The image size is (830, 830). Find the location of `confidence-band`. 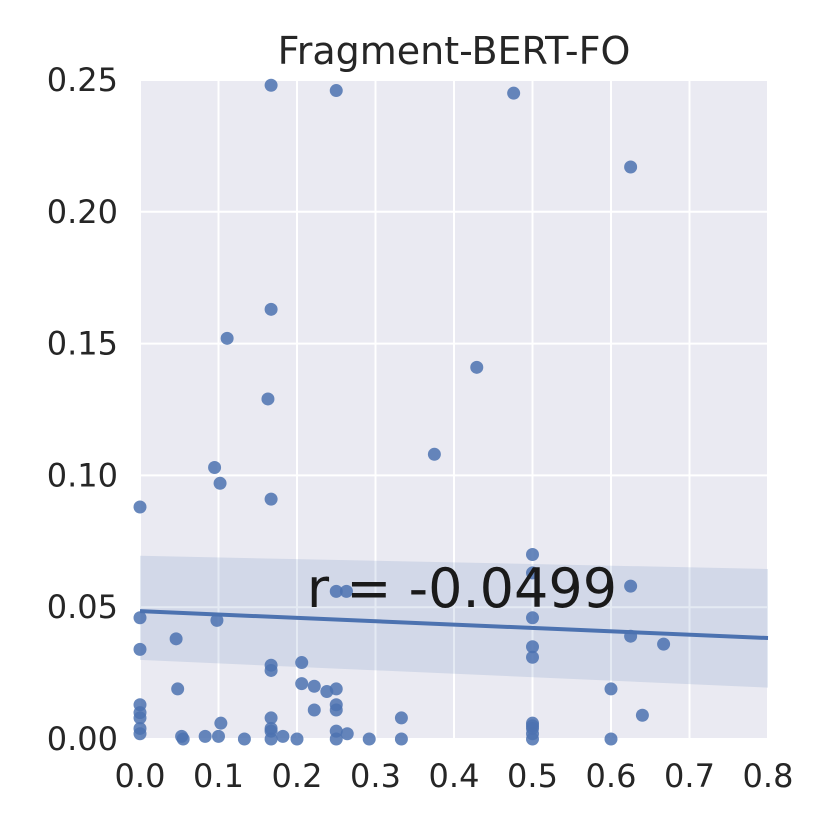

confidence-band is located at coordinates (454, 621).